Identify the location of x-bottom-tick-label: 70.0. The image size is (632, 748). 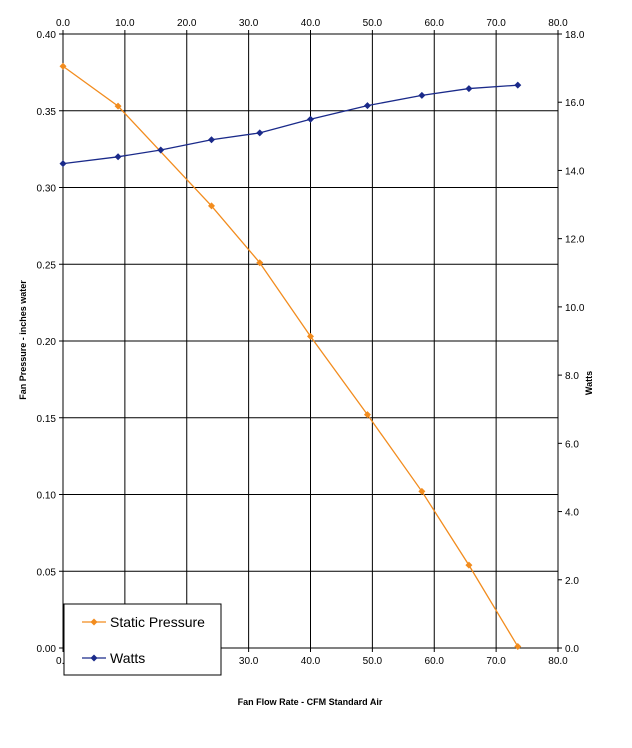
(496, 661).